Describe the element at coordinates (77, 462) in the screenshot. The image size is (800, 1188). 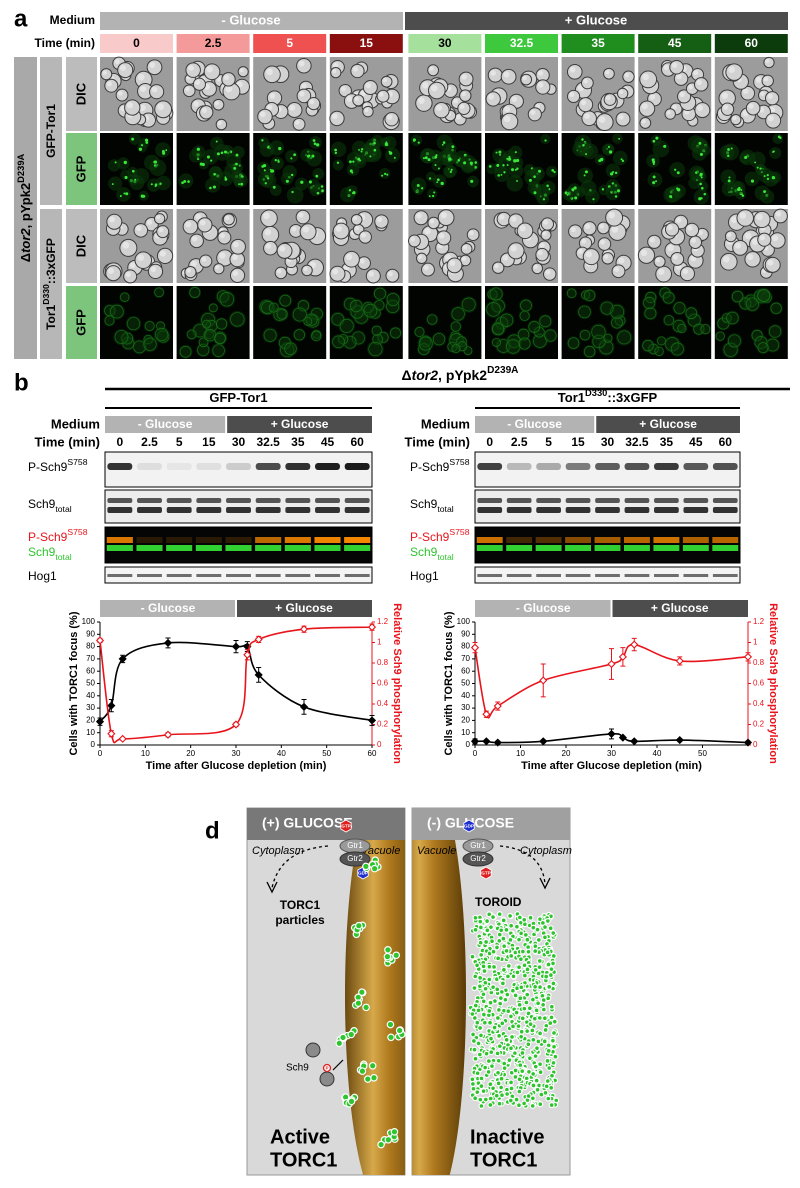
I see `text-part: S758` at that location.